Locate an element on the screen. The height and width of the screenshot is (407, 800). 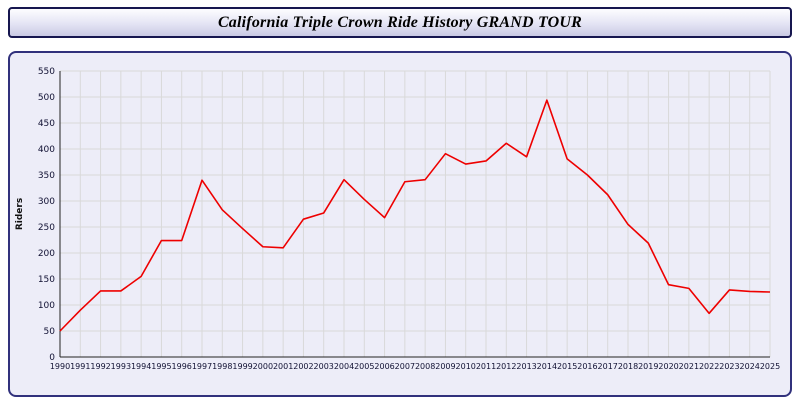
svg-text: 200 is located at coordinates (46, 254).